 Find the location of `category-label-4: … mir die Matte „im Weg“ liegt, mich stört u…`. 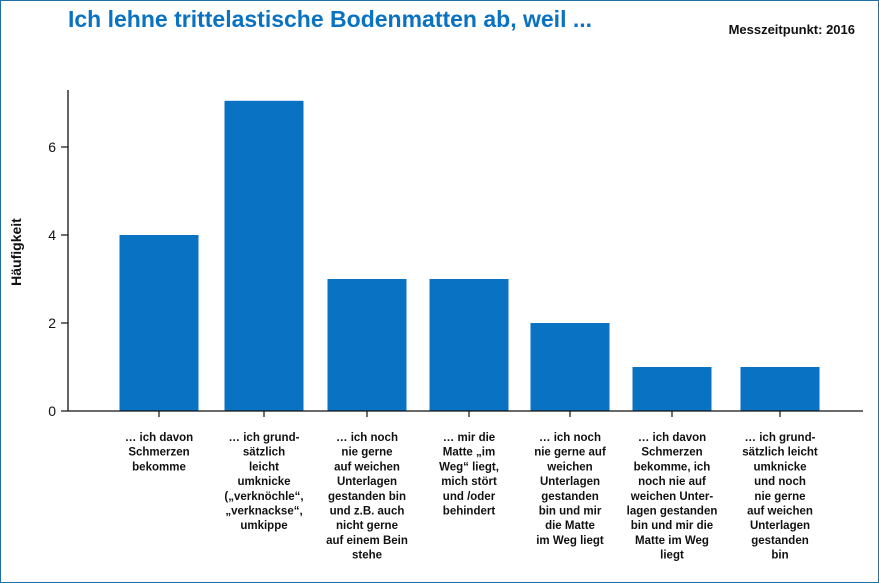

category-label-4: … mir die Matte „im Weg“ liegt, mich stört u… is located at coordinates (469, 475).